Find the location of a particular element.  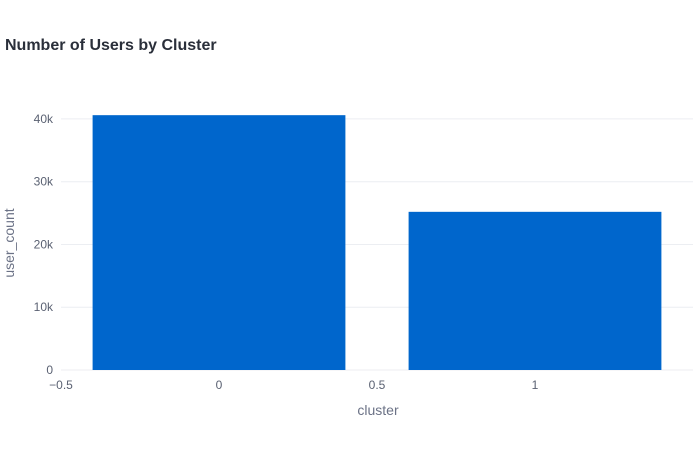

y-tick-label: 0 is located at coordinates (49, 370).